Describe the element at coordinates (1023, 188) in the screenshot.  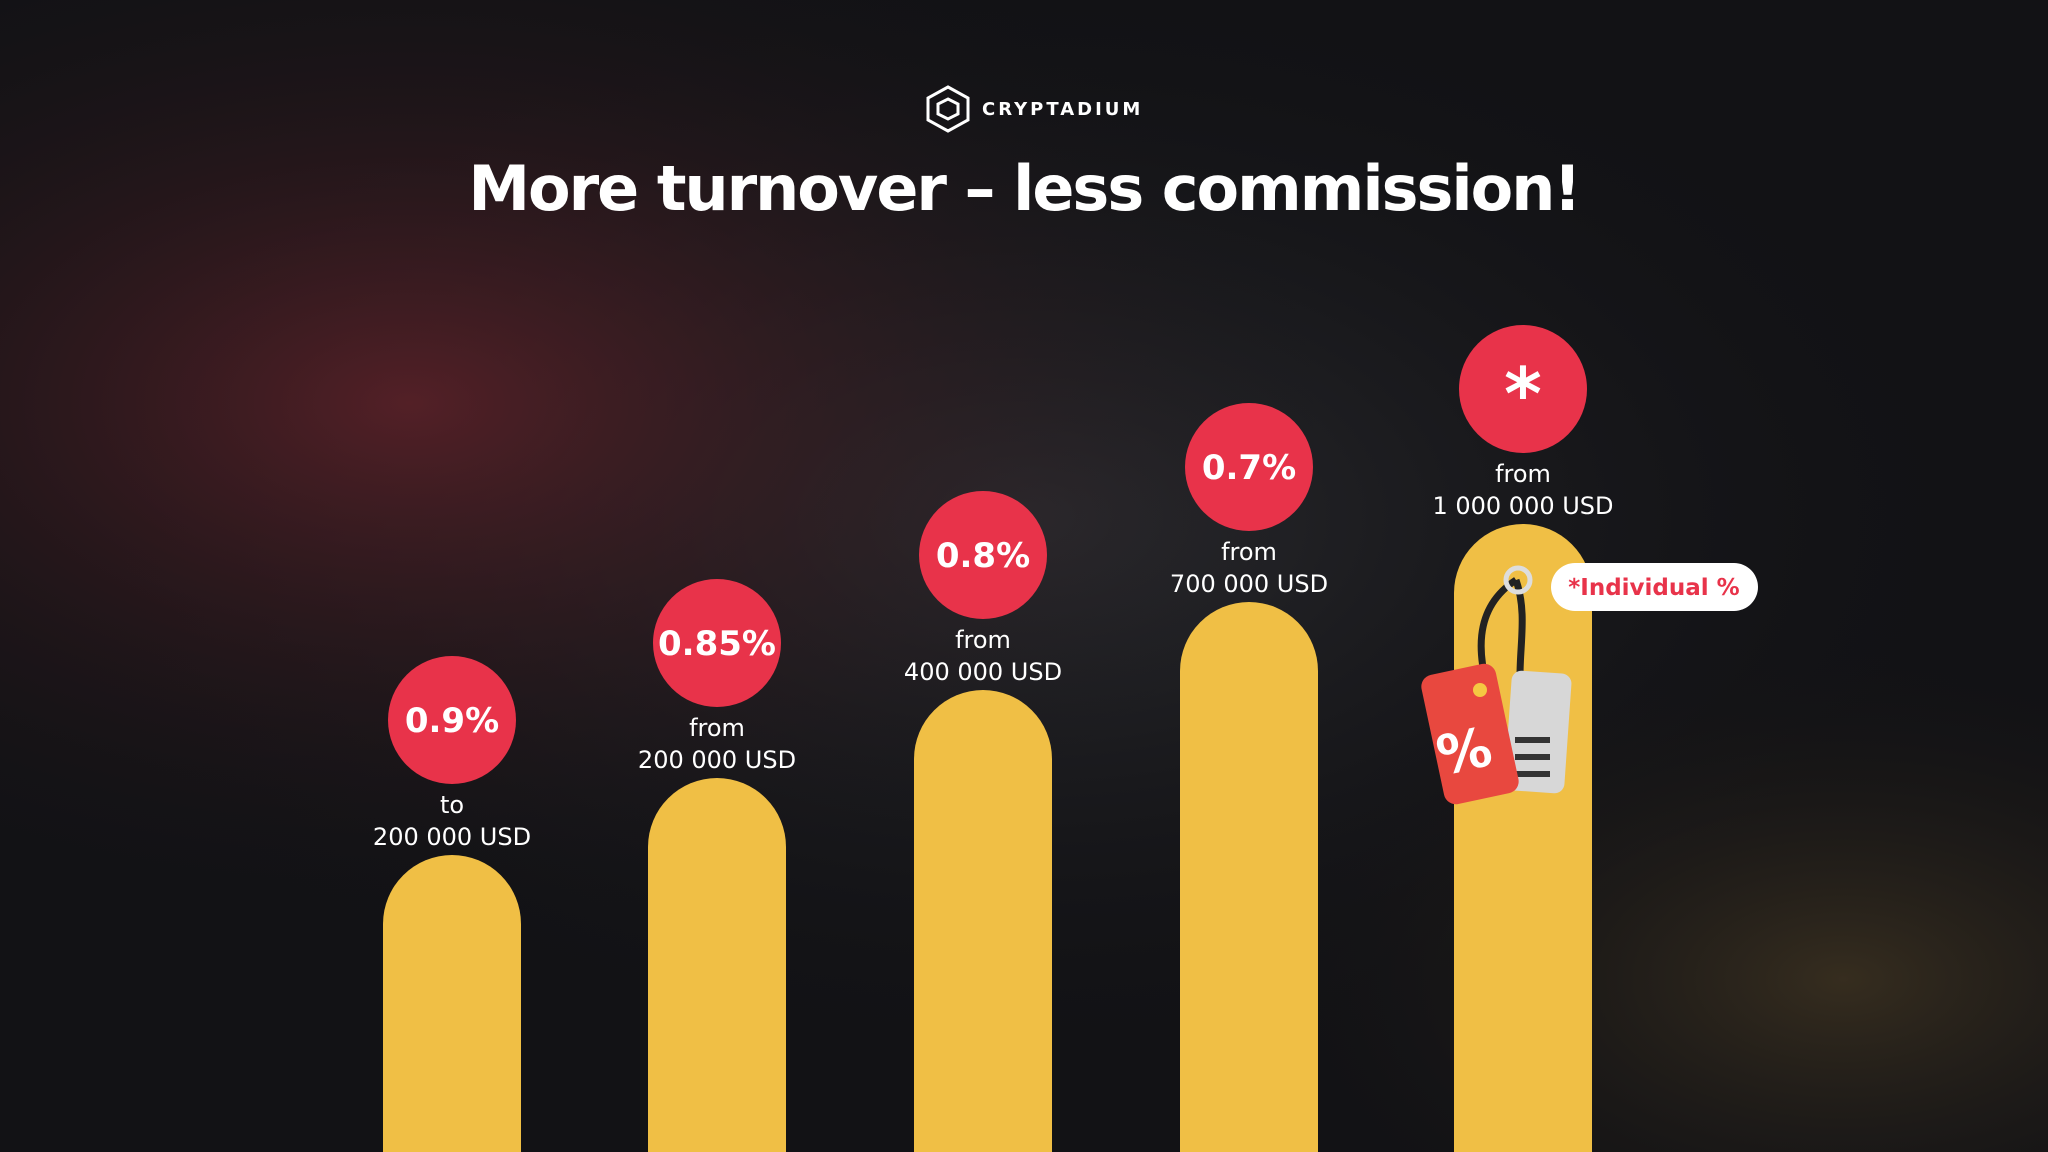
I see `title: More turnover – less commission!` at that location.